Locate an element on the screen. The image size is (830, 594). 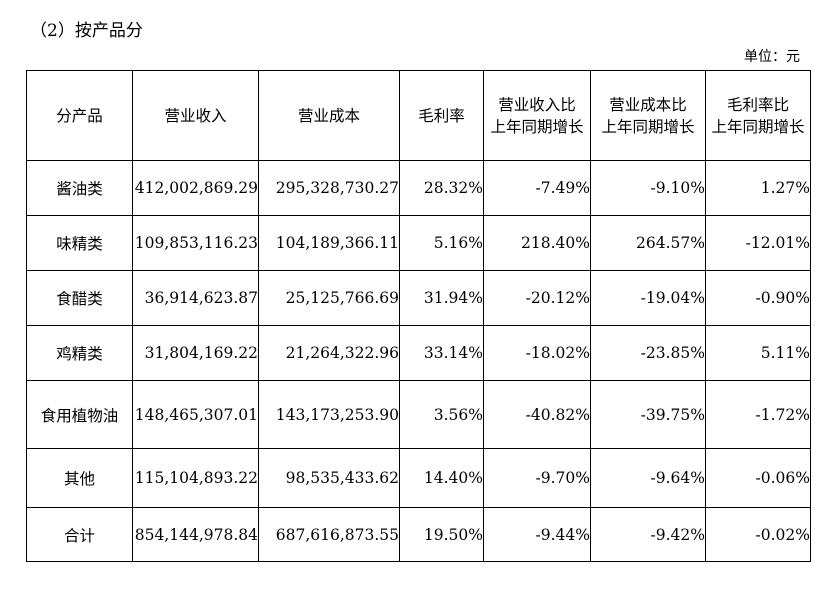
gross-margin-cell: 28.32% is located at coordinates (441, 188).